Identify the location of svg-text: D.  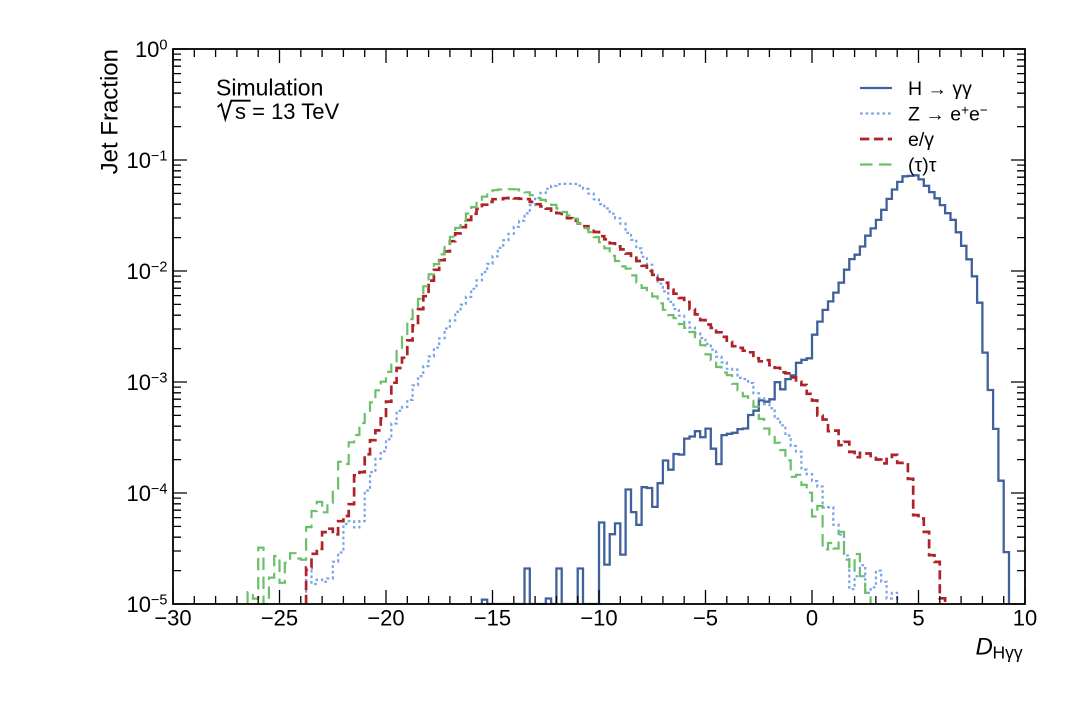
(984, 647).